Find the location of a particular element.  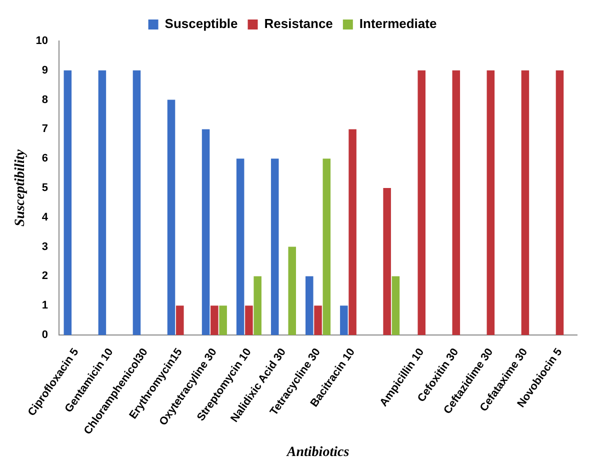

y-tick-label: 8 is located at coordinates (45, 100).